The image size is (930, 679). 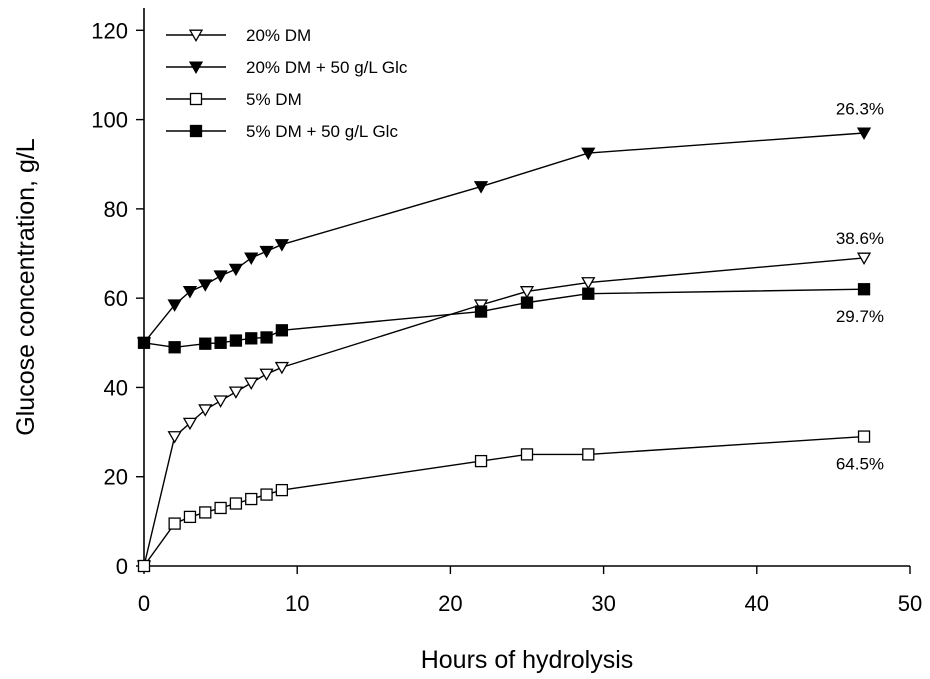 What do you see at coordinates (322, 131) in the screenshot?
I see `legend-label: 5% DM + 50 g/L Glc` at bounding box center [322, 131].